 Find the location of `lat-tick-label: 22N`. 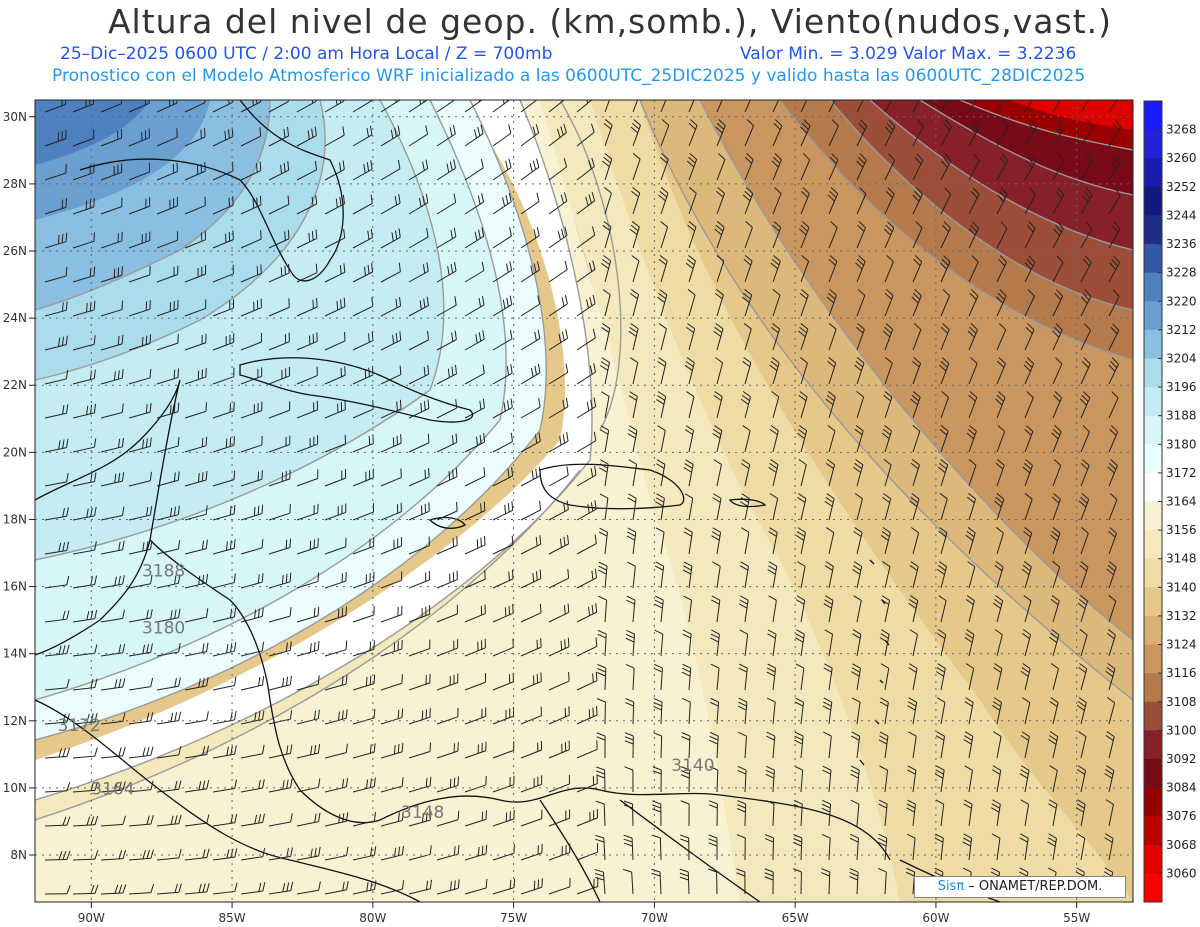

lat-tick-label: 22N is located at coordinates (15, 385).